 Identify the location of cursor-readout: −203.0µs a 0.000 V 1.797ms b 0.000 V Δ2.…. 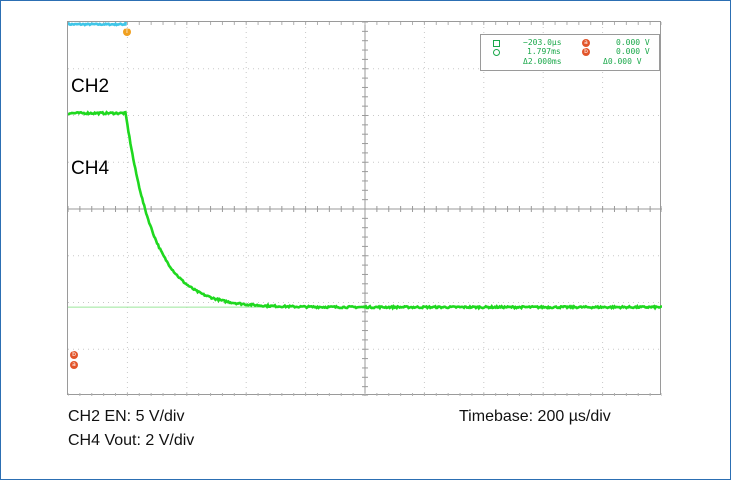
(570, 52).